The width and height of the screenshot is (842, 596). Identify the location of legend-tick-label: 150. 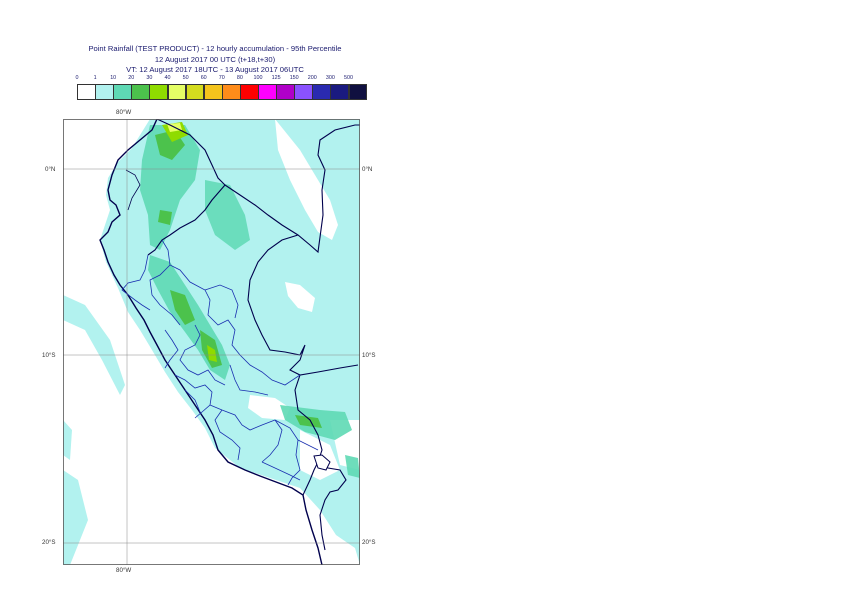
(294, 78).